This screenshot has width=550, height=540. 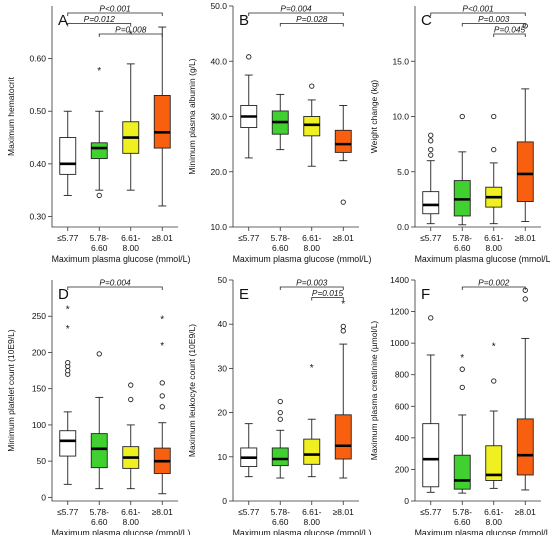 What do you see at coordinates (494, 283) in the screenshot?
I see `p-value-label: P=0.002` at bounding box center [494, 283].